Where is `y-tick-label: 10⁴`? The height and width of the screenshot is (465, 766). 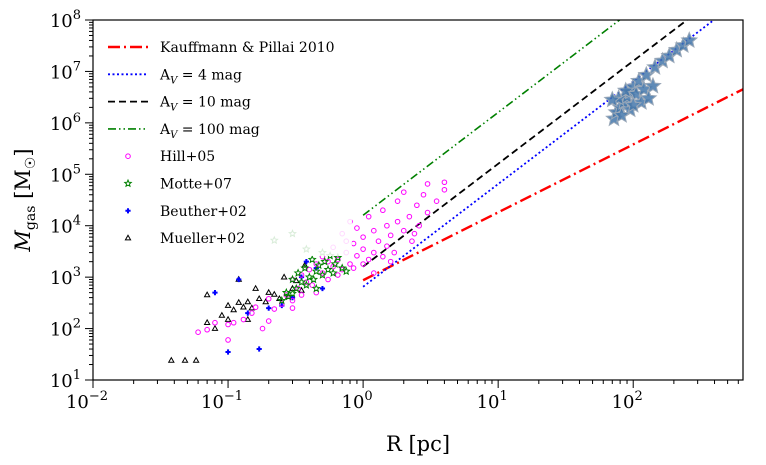 y-tick-label: 10⁴ is located at coordinates (65, 226).